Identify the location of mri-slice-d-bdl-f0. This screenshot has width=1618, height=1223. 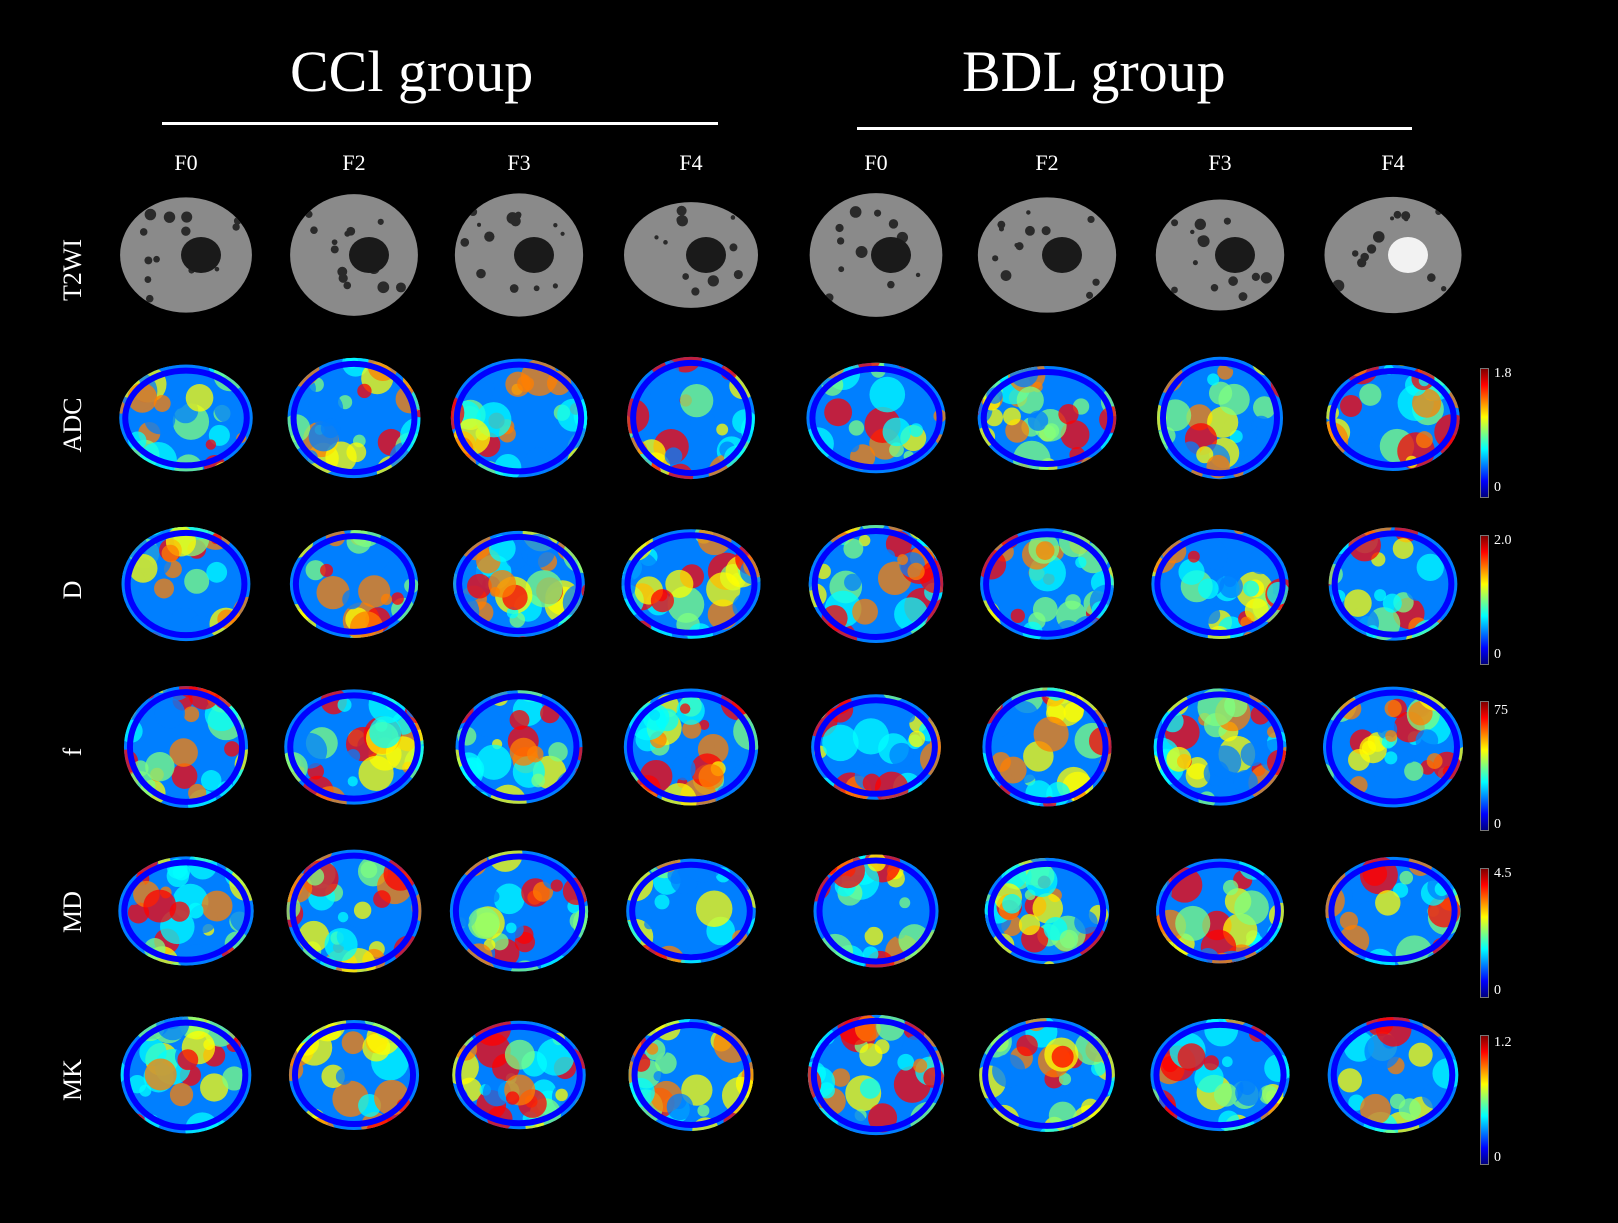
(876, 584).